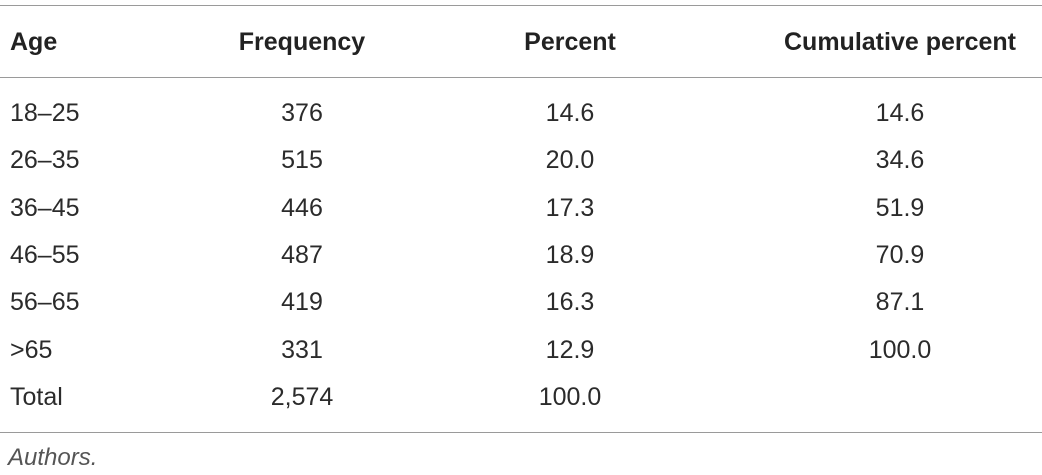 Image resolution: width=1042 pixels, height=475 pixels. Describe the element at coordinates (521, 77) in the screenshot. I see `header-rule` at that location.